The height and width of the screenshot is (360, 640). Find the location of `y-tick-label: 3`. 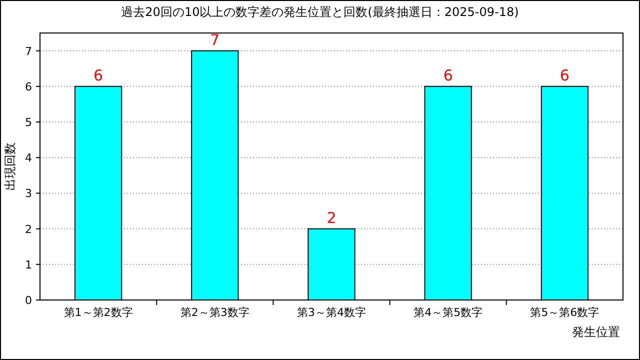

y-tick-label: 3 is located at coordinates (28, 193).